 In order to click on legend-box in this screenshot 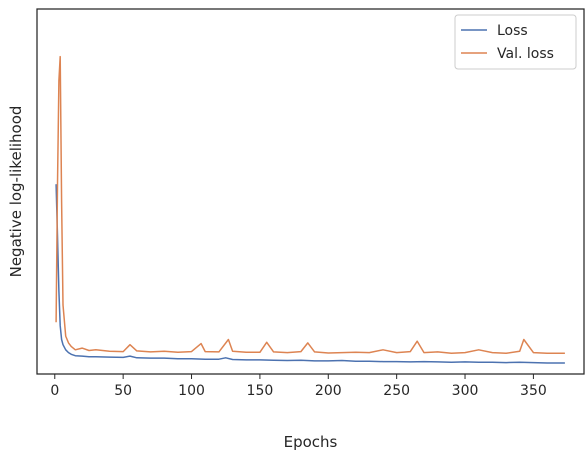, I will do `click(515, 42)`.